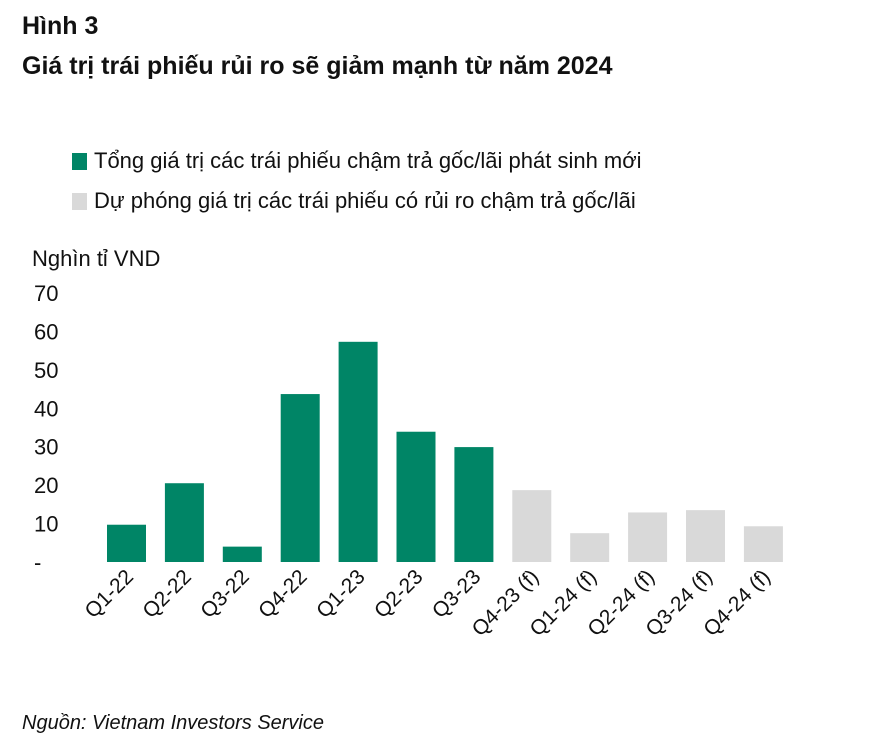 This screenshot has height=741, width=875. I want to click on y-axis-label: Nghìn tỉ VND, so click(96, 258).